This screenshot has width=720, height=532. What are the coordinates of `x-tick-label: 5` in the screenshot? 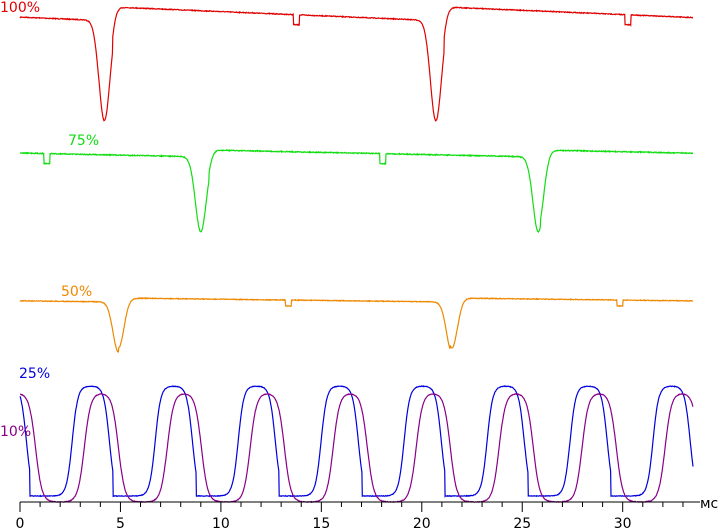 It's located at (120, 524).